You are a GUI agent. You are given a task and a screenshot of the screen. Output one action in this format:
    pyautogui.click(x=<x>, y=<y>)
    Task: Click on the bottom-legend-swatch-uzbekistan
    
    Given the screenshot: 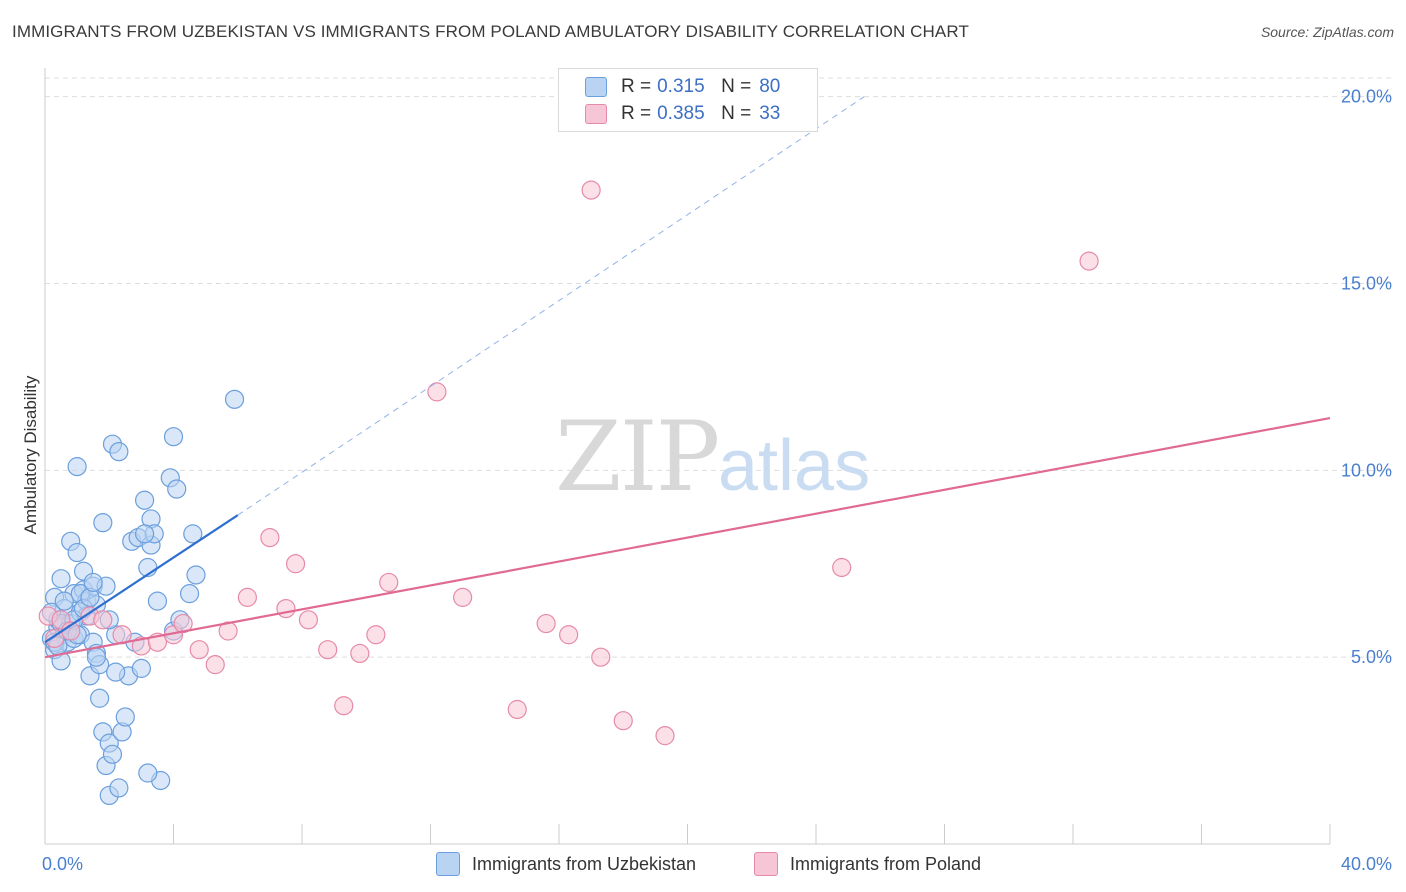 What is the action you would take?
    pyautogui.click(x=448, y=864)
    